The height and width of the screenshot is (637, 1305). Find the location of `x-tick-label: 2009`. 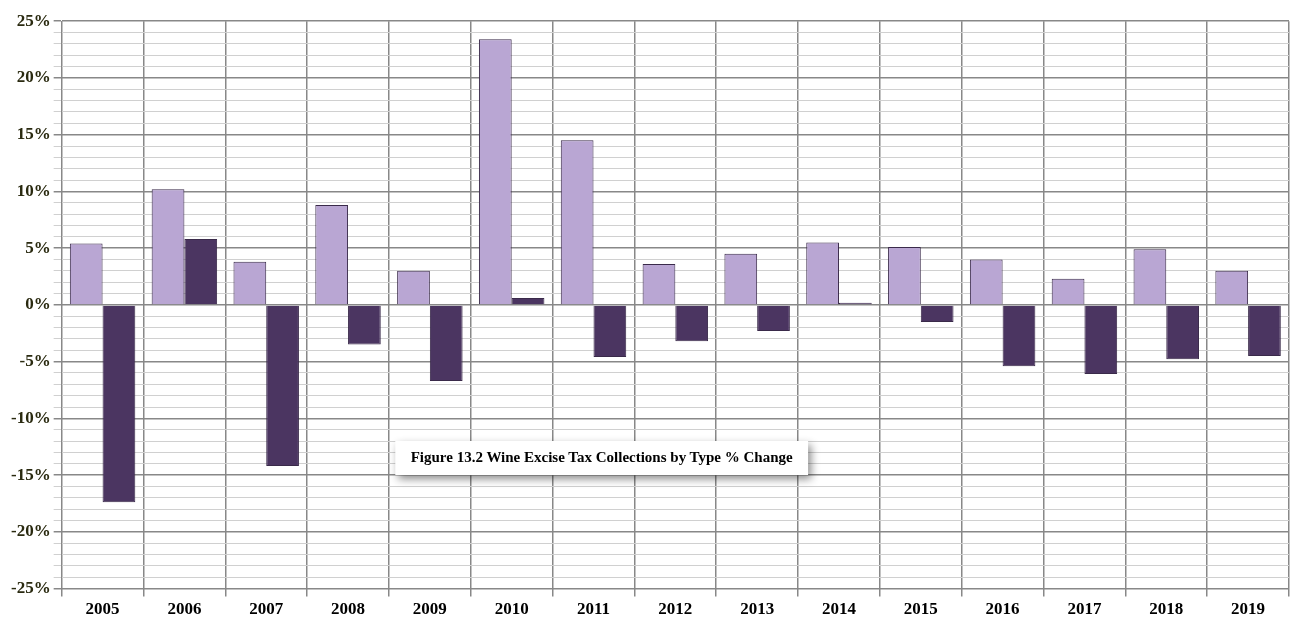

x-tick-label: 2009 is located at coordinates (429, 609).